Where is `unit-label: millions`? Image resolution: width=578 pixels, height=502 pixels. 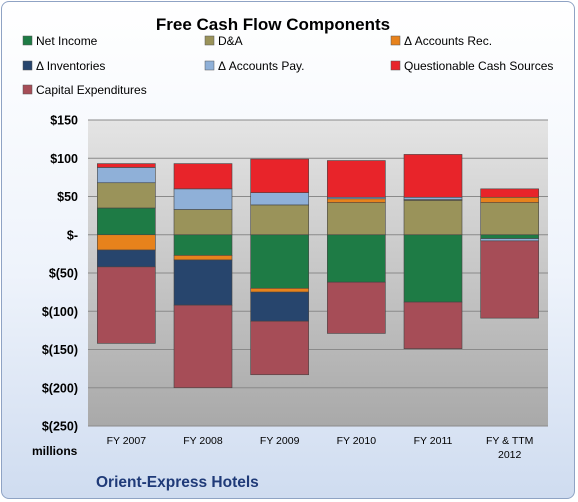
unit-label: millions is located at coordinates (55, 451).